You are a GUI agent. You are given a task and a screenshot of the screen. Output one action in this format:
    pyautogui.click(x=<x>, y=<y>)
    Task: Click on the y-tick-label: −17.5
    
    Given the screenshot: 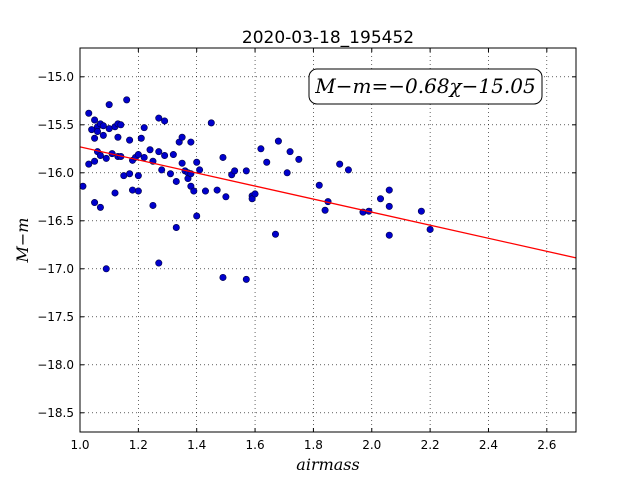 What is the action you would take?
    pyautogui.click(x=55, y=317)
    